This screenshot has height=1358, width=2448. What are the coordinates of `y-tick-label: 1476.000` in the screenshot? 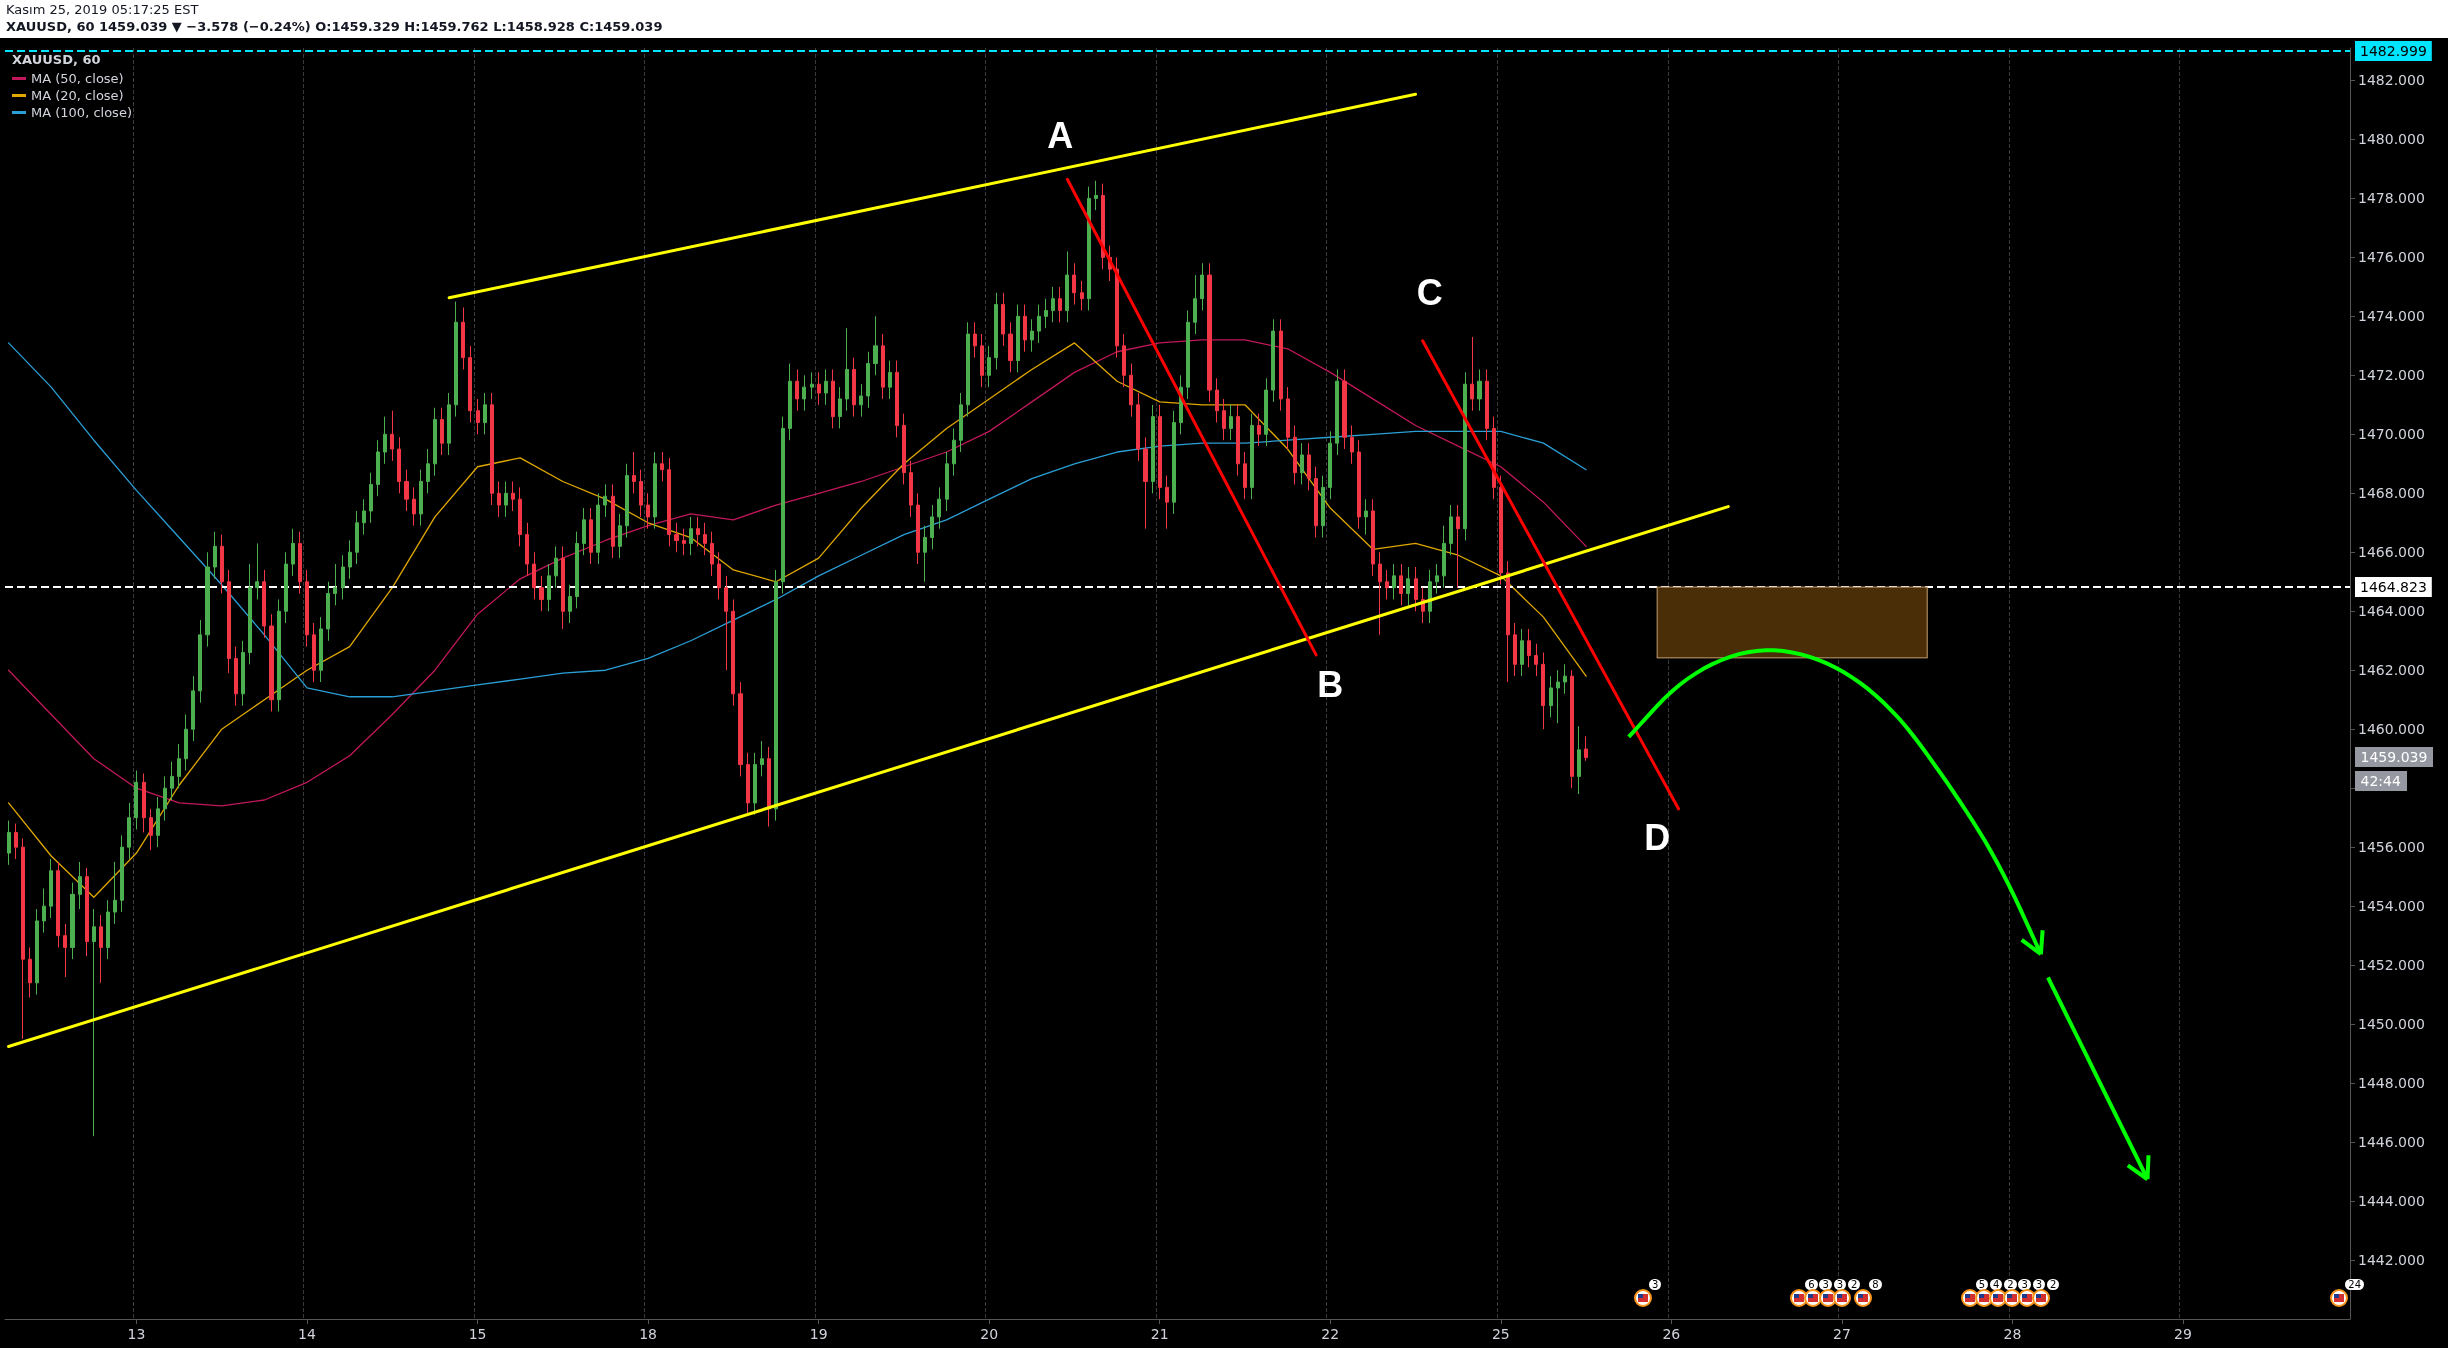 It's located at (2391, 257).